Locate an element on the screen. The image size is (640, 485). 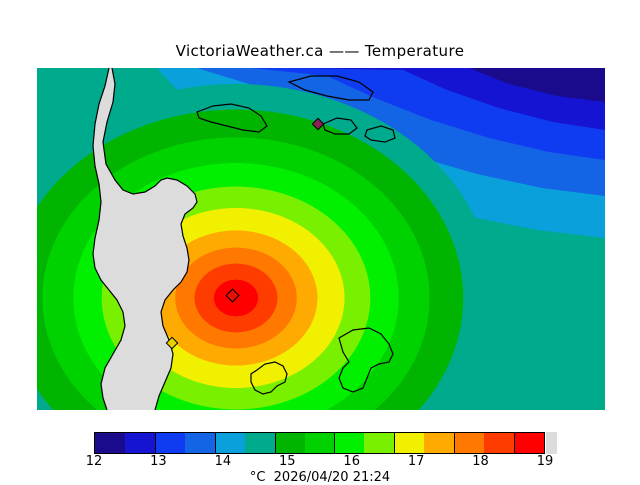
colorbar-tick-labels: 12 13 14 15 16 17 18 19 is located at coordinates (320, 462).